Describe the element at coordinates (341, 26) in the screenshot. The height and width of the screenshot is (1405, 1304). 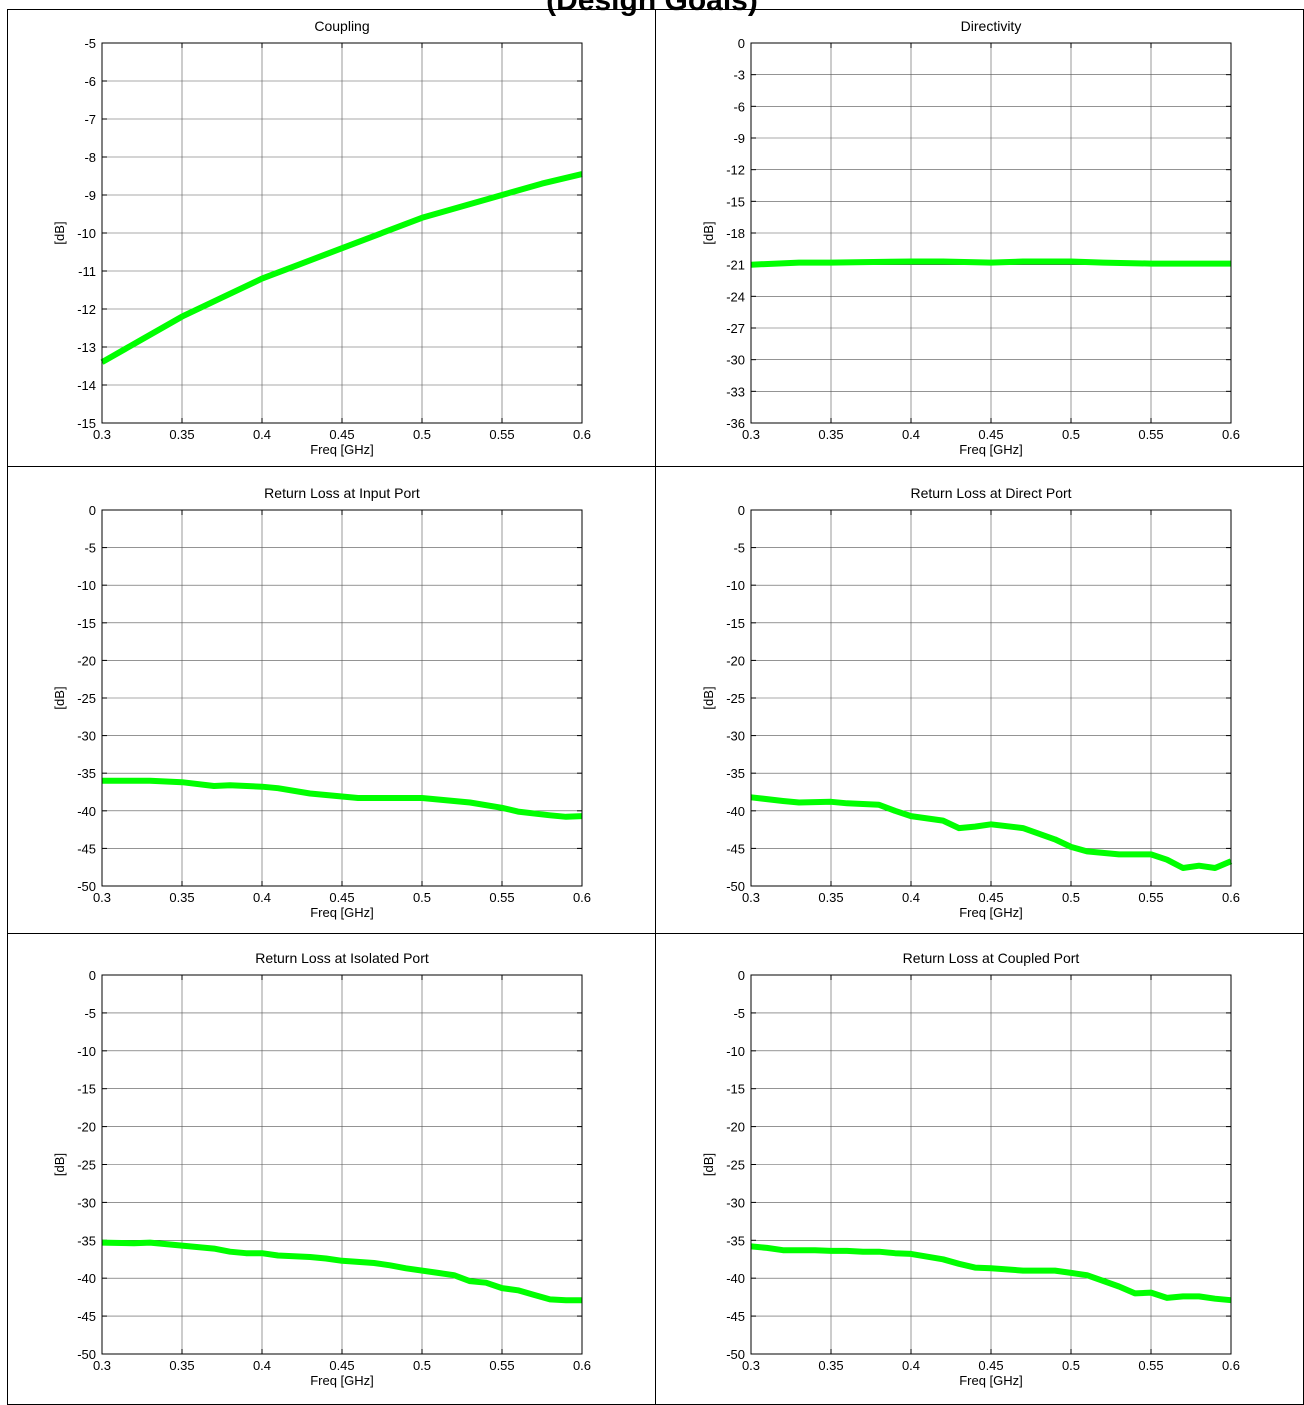
I see `chart-title: Coupling` at that location.